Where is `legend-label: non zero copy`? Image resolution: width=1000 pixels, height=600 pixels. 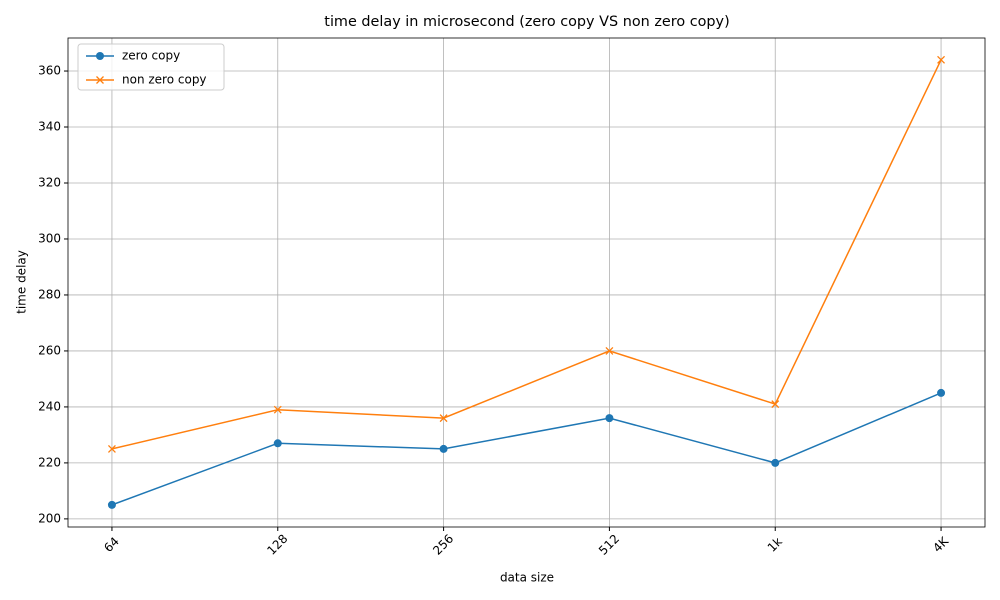
legend-label: non zero copy is located at coordinates (164, 80).